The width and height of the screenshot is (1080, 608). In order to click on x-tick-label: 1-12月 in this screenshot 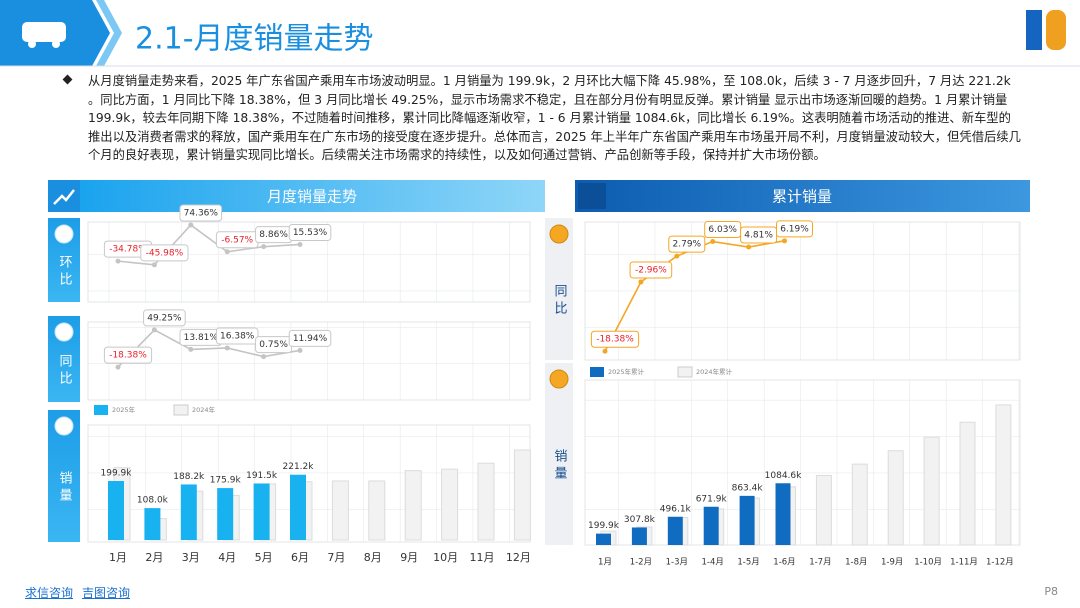, I will do `click(1000, 563)`.